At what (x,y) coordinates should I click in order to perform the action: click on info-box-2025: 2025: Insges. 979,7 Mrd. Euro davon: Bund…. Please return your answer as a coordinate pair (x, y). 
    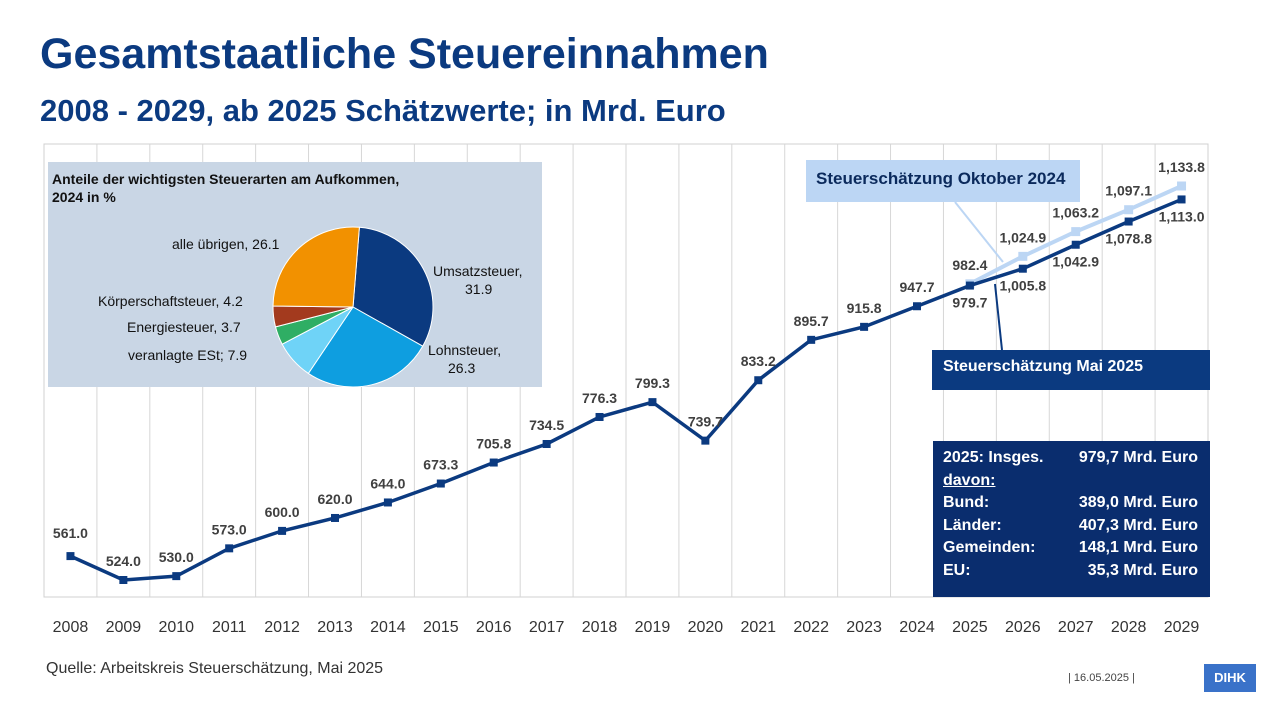
    Looking at the image, I should click on (1071, 519).